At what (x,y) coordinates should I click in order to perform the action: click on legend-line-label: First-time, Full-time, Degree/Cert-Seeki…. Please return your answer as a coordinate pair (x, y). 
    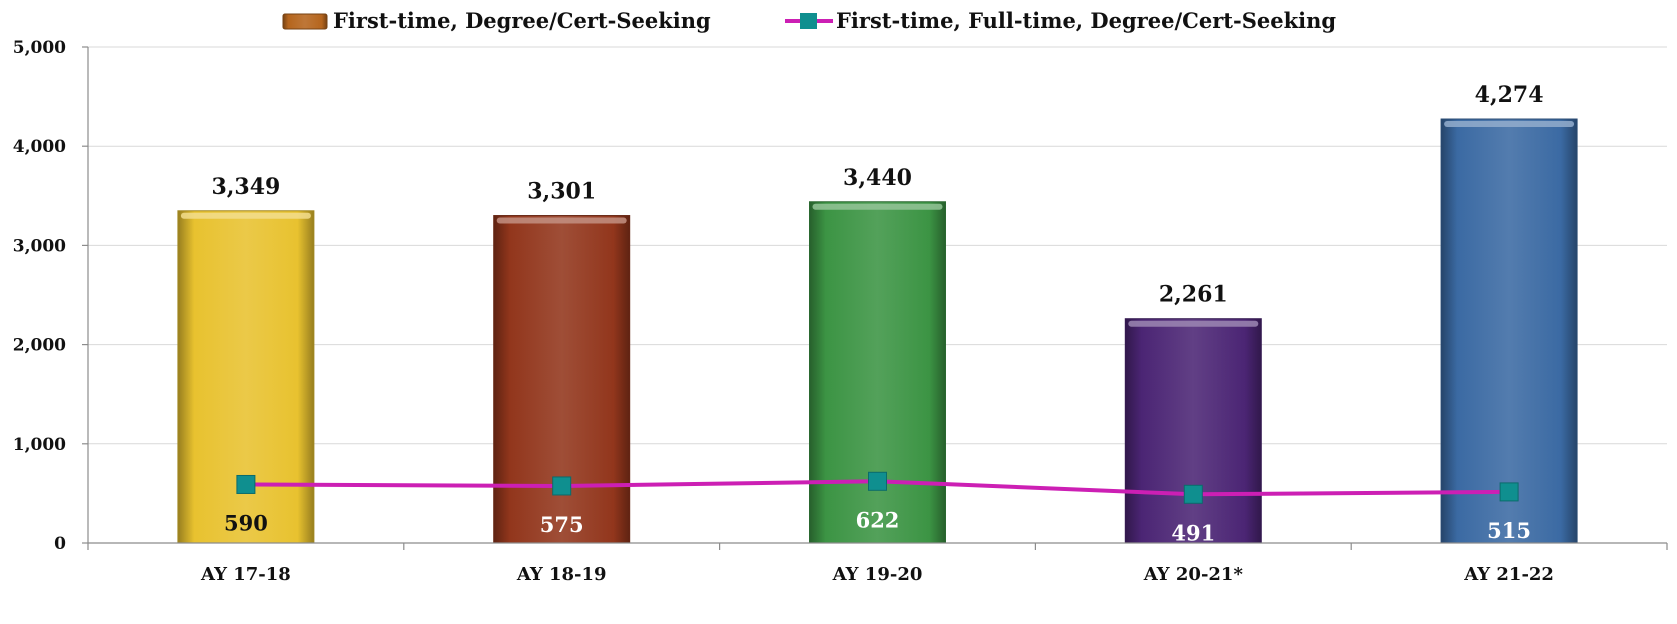
    Looking at the image, I should click on (1086, 20).